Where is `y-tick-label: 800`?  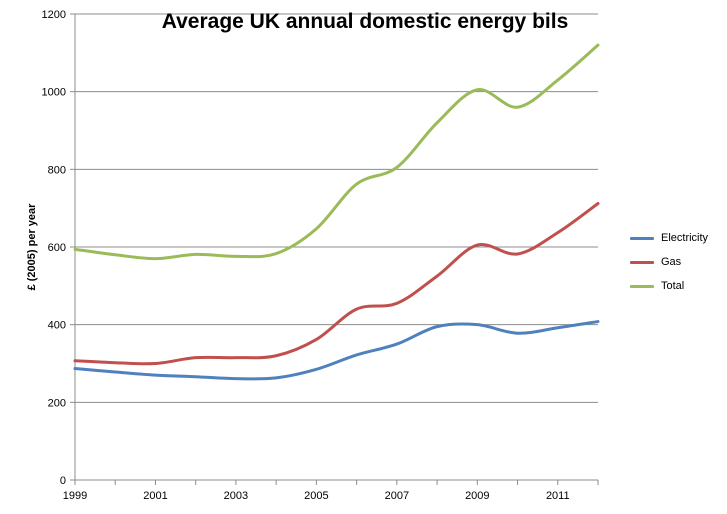
y-tick-label: 800 is located at coordinates (57, 170).